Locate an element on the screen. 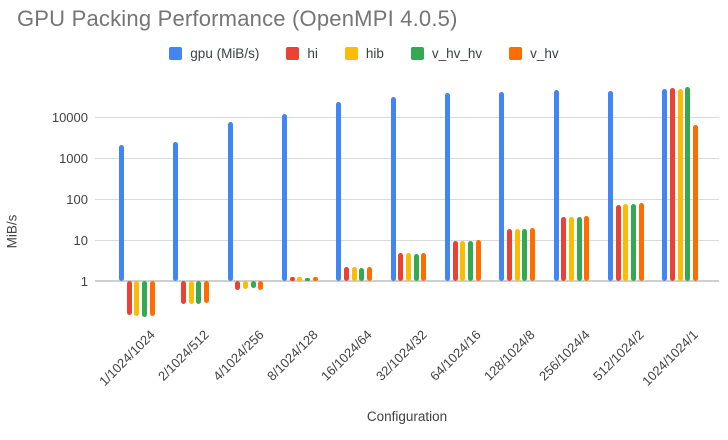  legend-item: hi is located at coordinates (302, 53).